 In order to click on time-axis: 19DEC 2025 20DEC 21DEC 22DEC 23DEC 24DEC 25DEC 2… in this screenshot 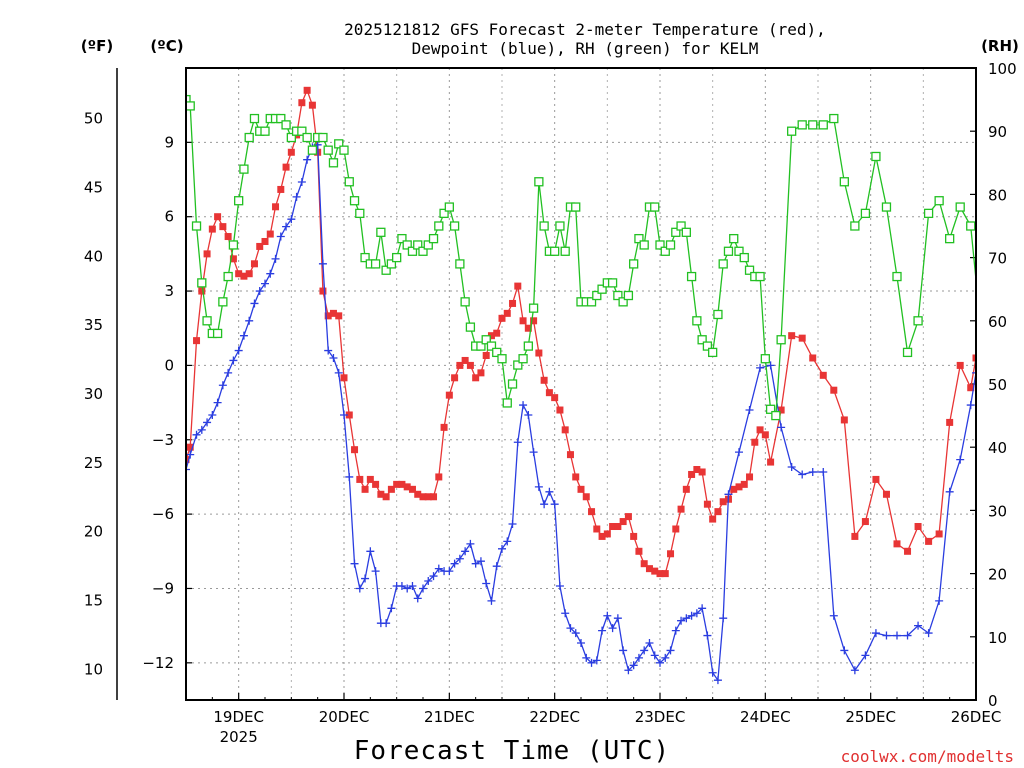, I will do `click(606, 719)`.